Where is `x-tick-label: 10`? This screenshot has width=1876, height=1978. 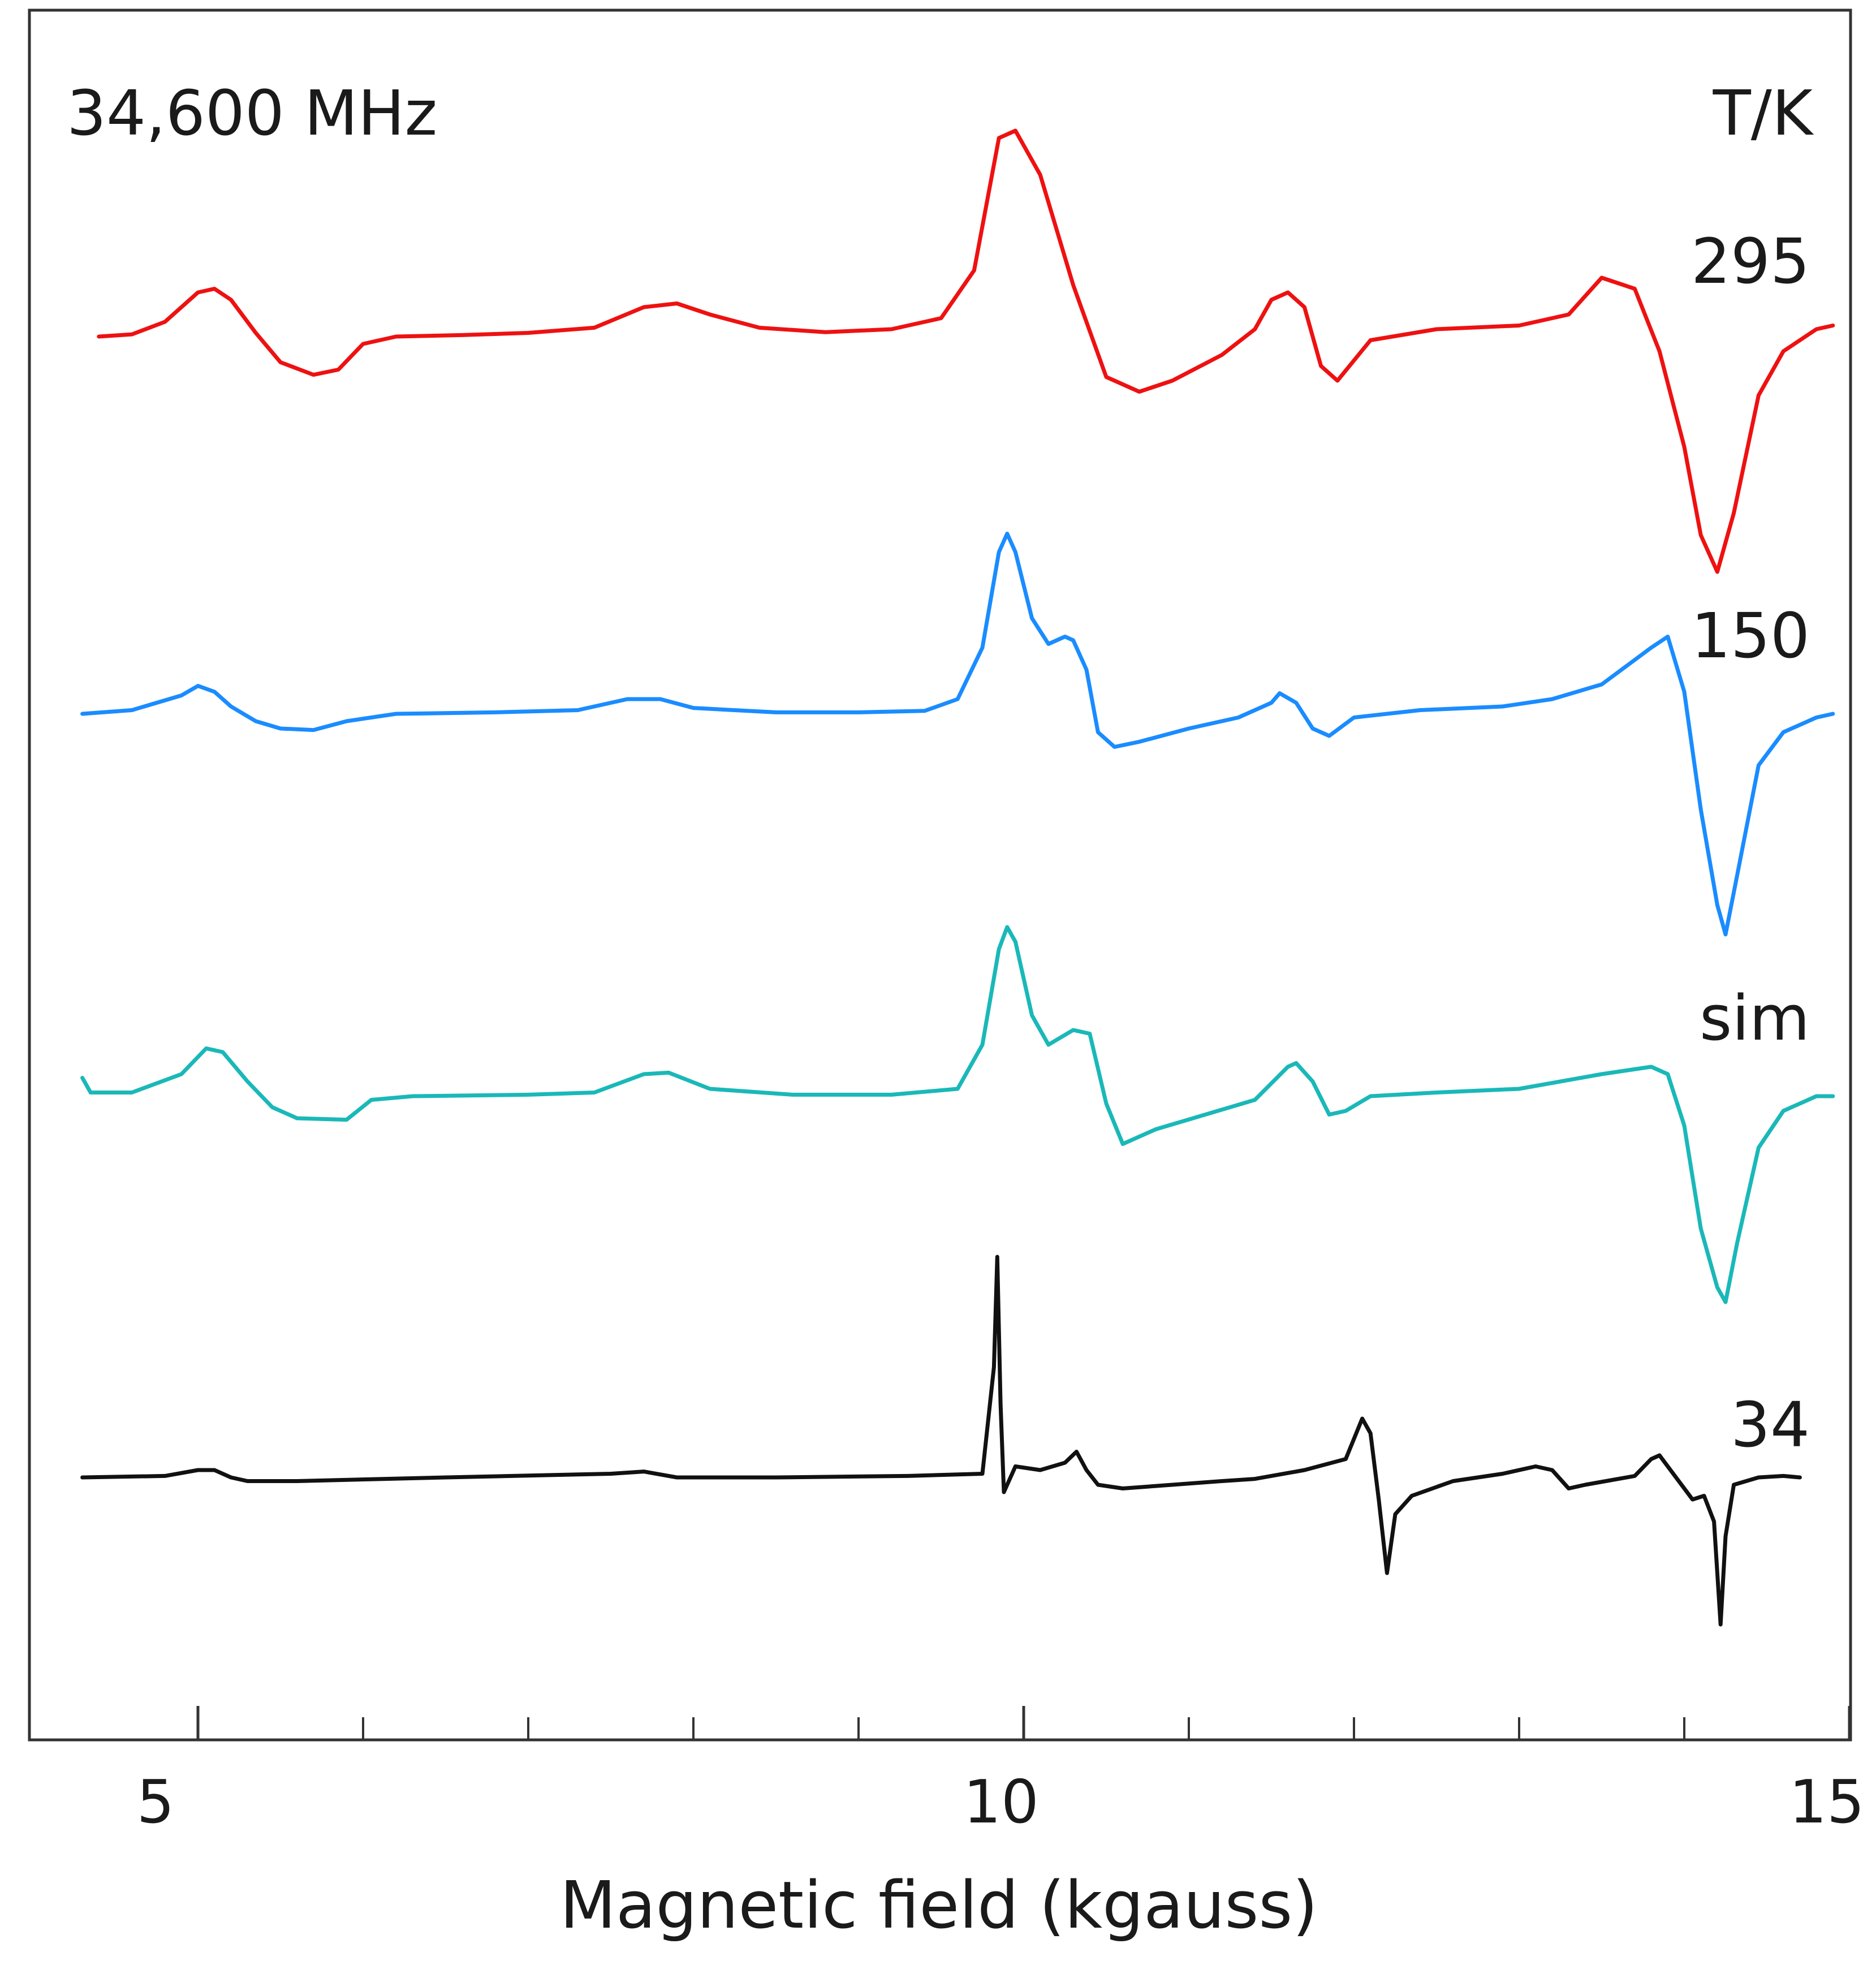 x-tick-label: 10 is located at coordinates (1001, 1803).